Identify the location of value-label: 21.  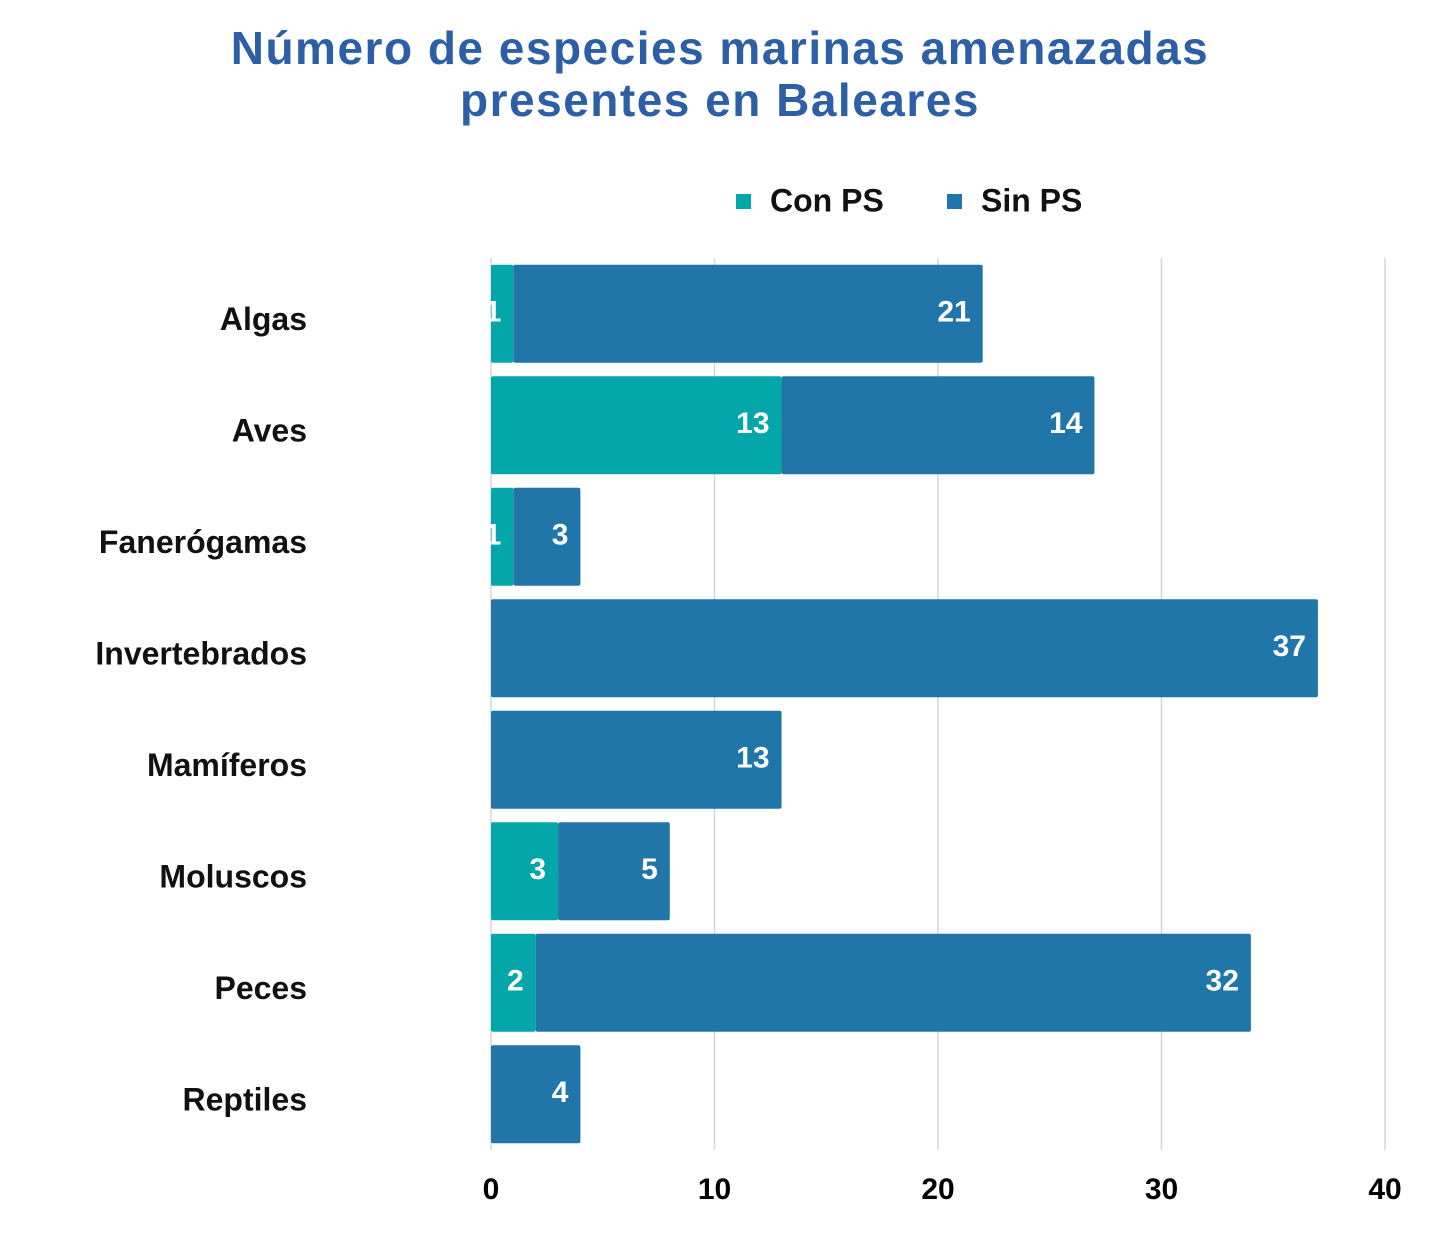
(953, 312).